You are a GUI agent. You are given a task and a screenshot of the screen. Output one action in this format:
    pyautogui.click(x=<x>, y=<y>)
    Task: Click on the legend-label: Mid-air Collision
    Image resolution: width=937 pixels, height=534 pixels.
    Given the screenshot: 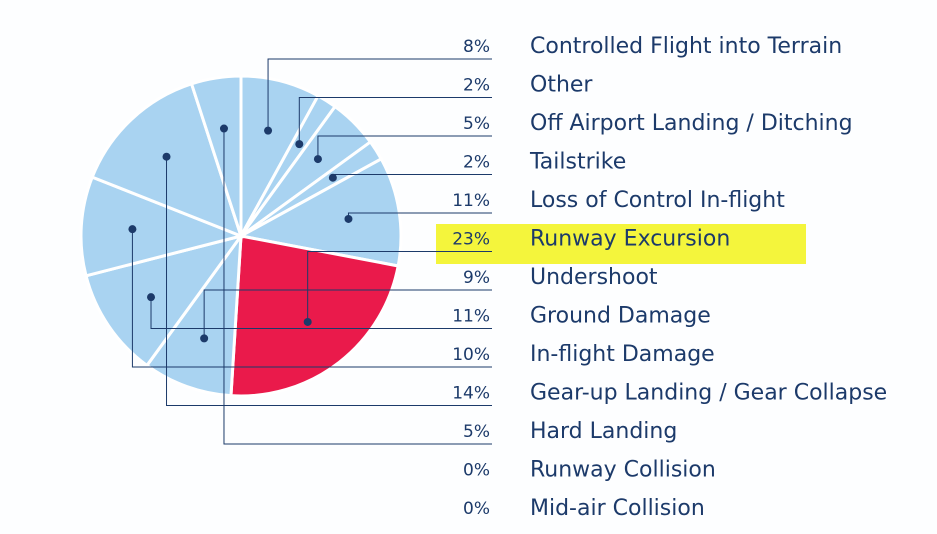 What is the action you would take?
    pyautogui.click(x=617, y=508)
    